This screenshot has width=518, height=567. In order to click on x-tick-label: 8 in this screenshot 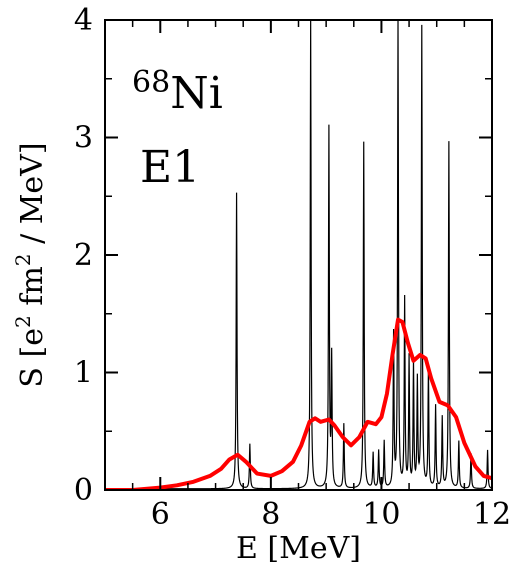, I will do `click(270, 514)`.